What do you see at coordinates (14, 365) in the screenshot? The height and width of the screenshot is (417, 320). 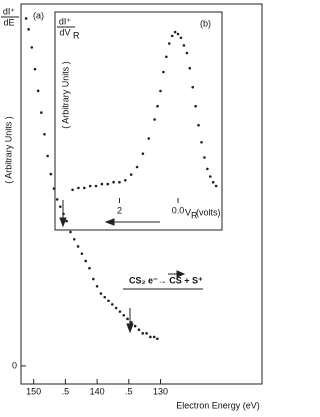 I see `y-tick-label: 0` at bounding box center [14, 365].